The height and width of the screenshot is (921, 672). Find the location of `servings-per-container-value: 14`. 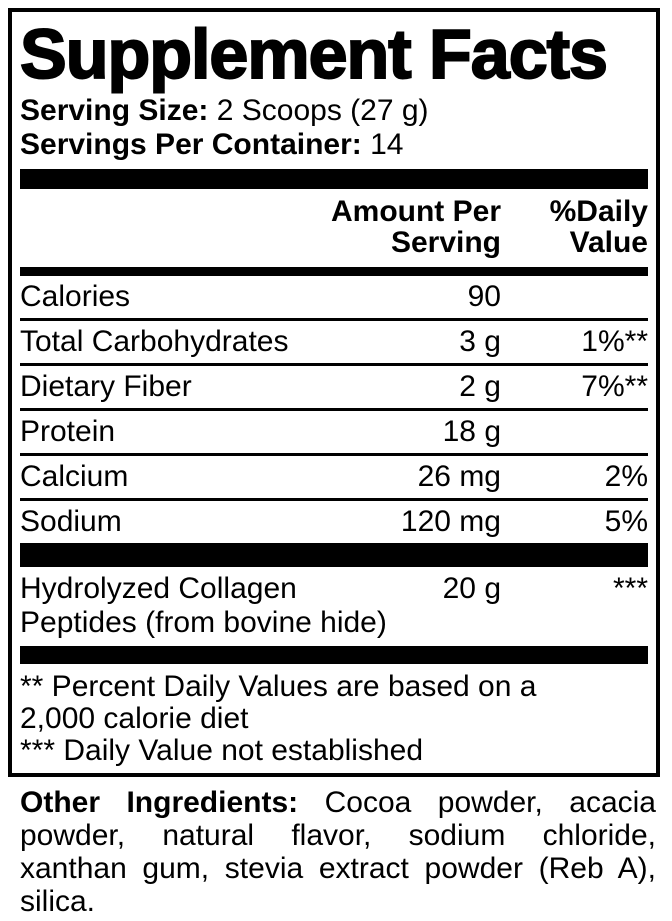

servings-per-container-value: 14 is located at coordinates (387, 144).